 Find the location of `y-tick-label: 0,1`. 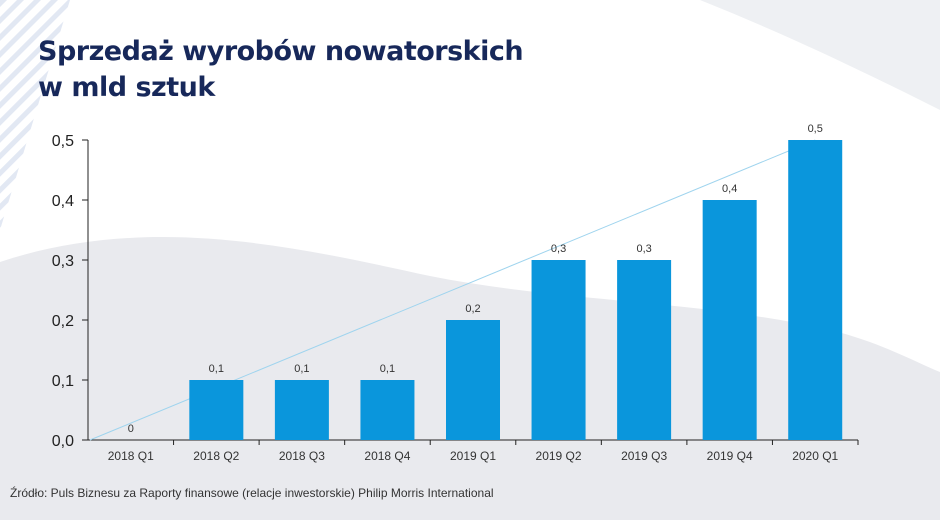

y-tick-label: 0,1 is located at coordinates (63, 381).